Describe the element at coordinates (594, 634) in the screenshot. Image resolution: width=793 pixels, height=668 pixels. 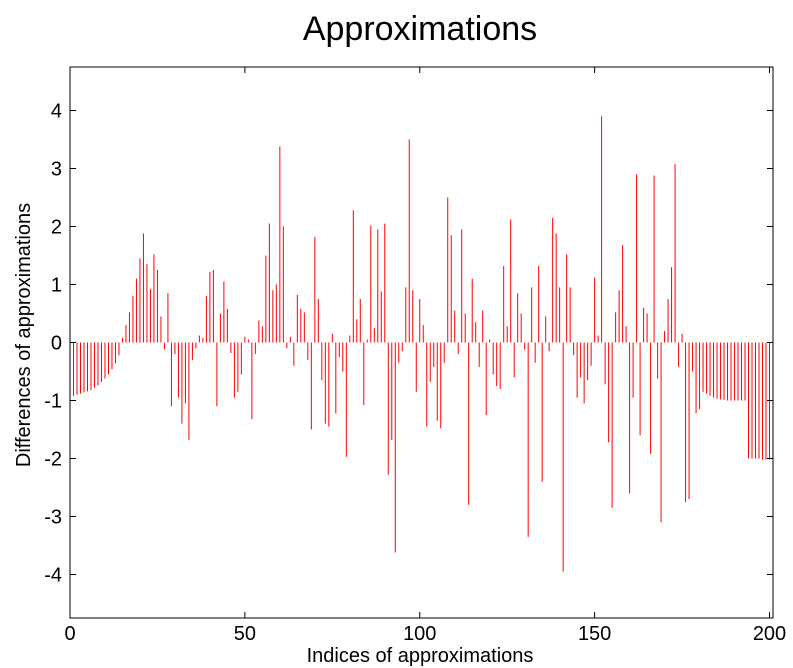
I see `x-tick-label: 150` at that location.